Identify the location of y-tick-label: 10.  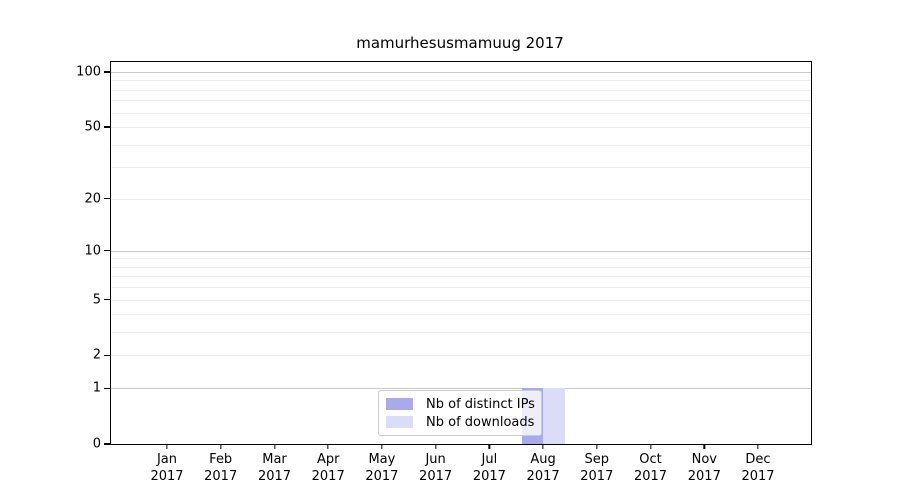
(92, 251).